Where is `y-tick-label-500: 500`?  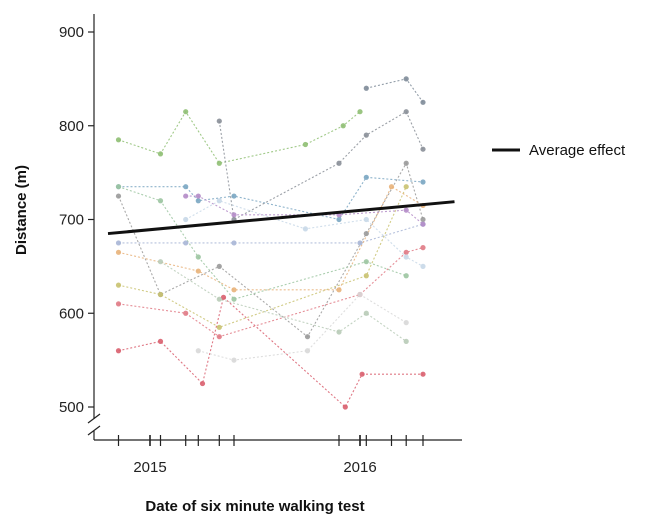 y-tick-label-500: 500 is located at coordinates (71, 407).